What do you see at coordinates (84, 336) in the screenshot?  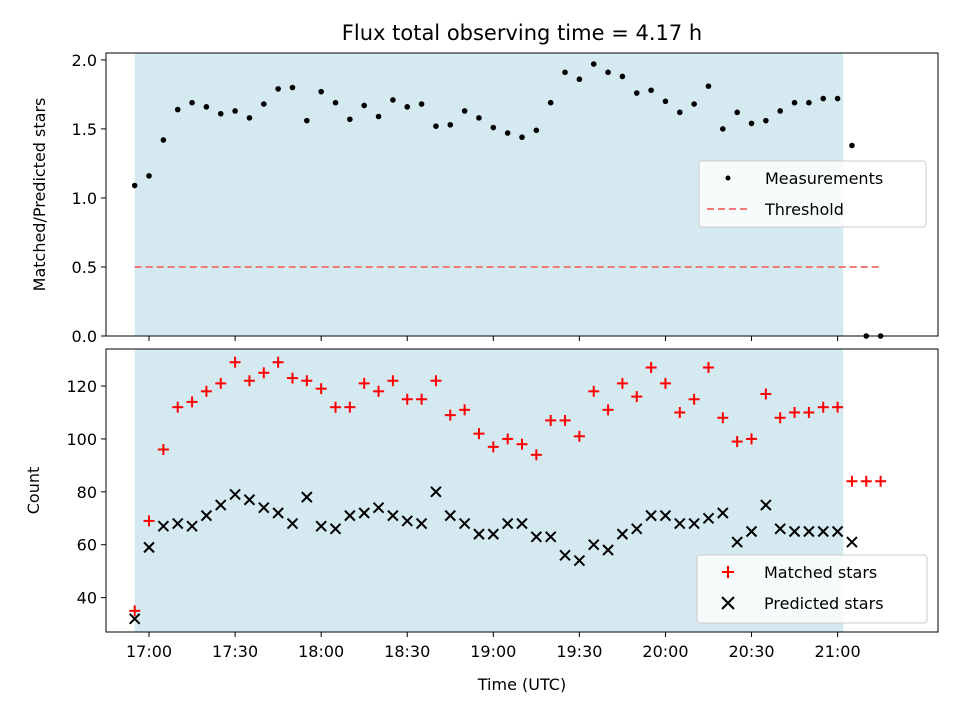 I see `top-ytick-label: 0.0` at bounding box center [84, 336].